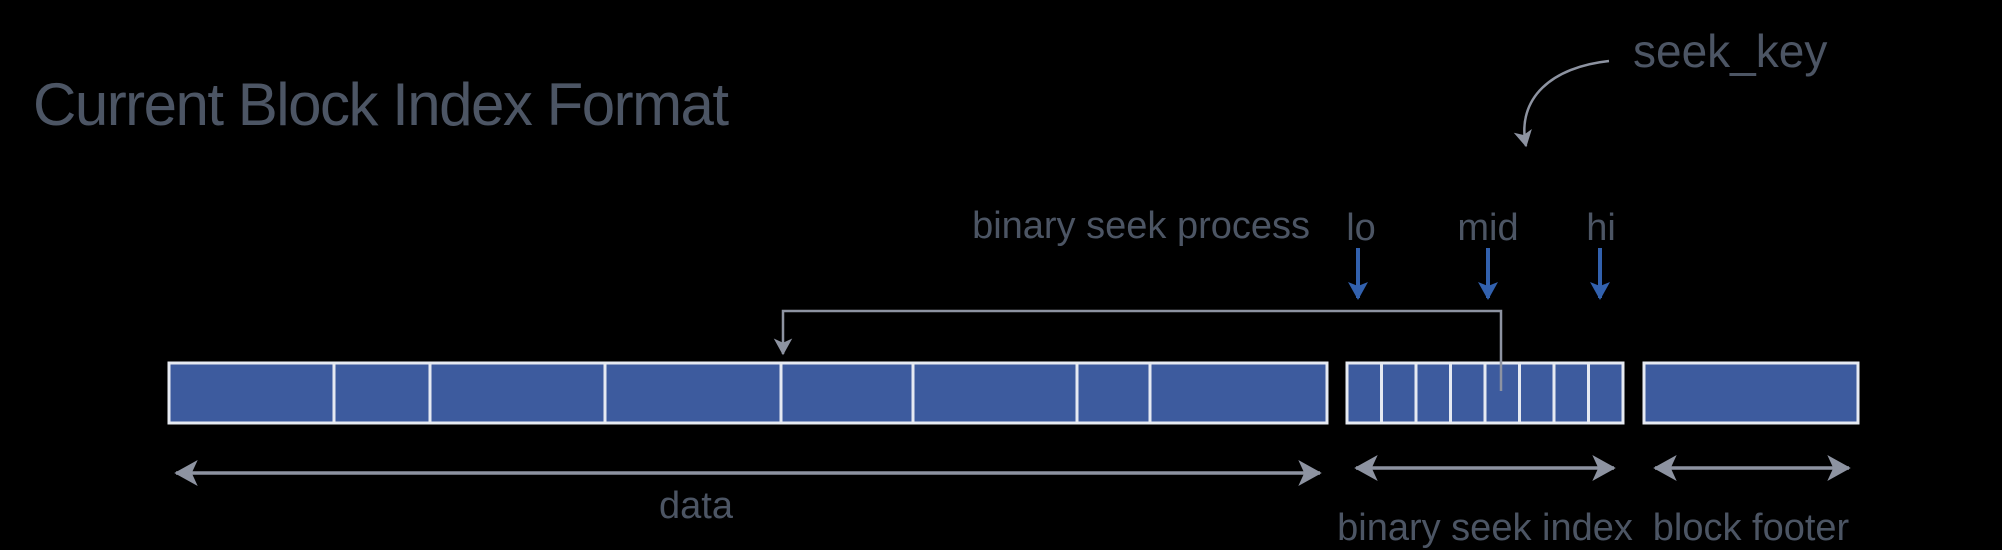 The image size is (2002, 550). Describe the element at coordinates (1487, 228) in the screenshot. I see `mid-label: mid` at that location.